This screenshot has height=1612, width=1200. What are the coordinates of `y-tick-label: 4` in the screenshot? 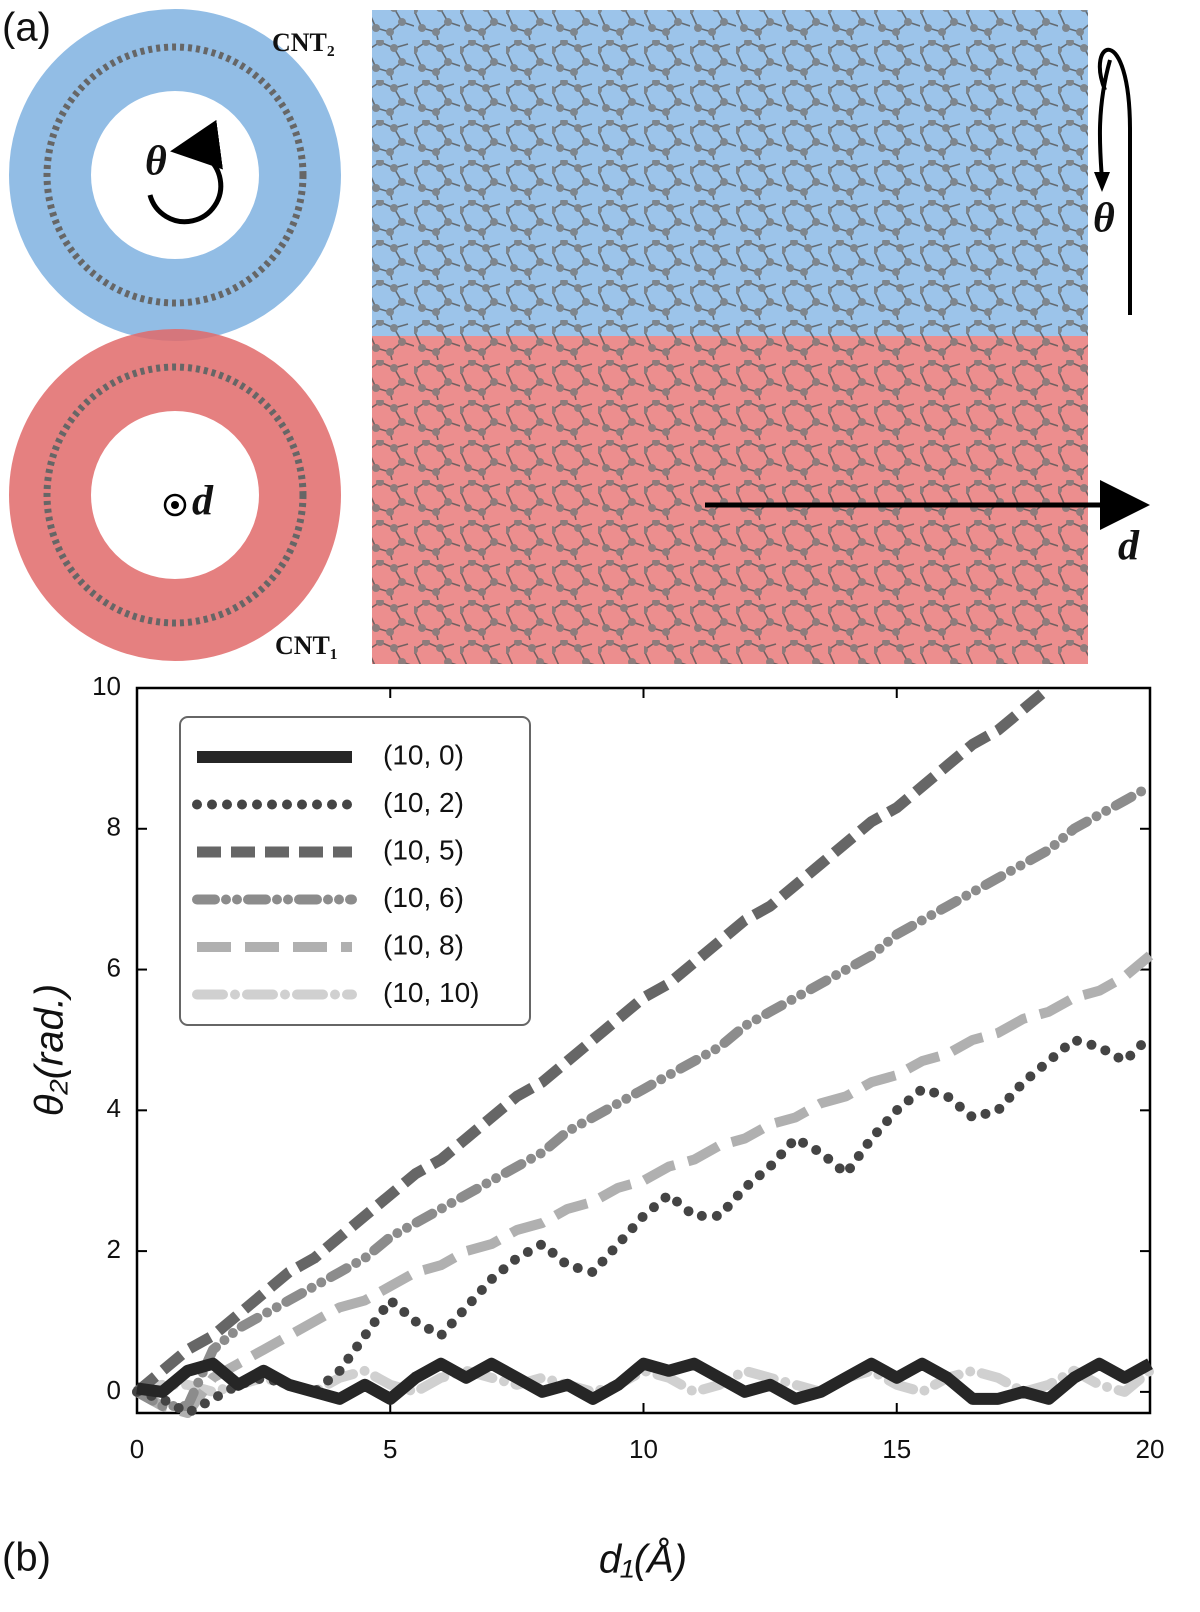 It's located at (114, 1108).